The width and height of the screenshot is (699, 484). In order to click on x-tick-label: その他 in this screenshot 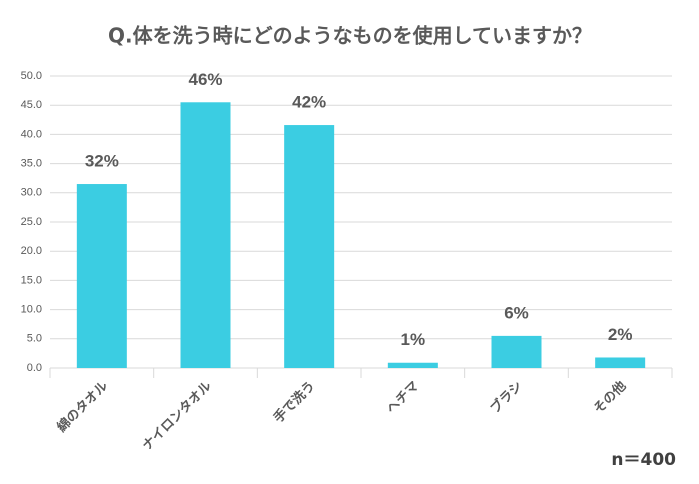, I will do `click(610, 397)`.